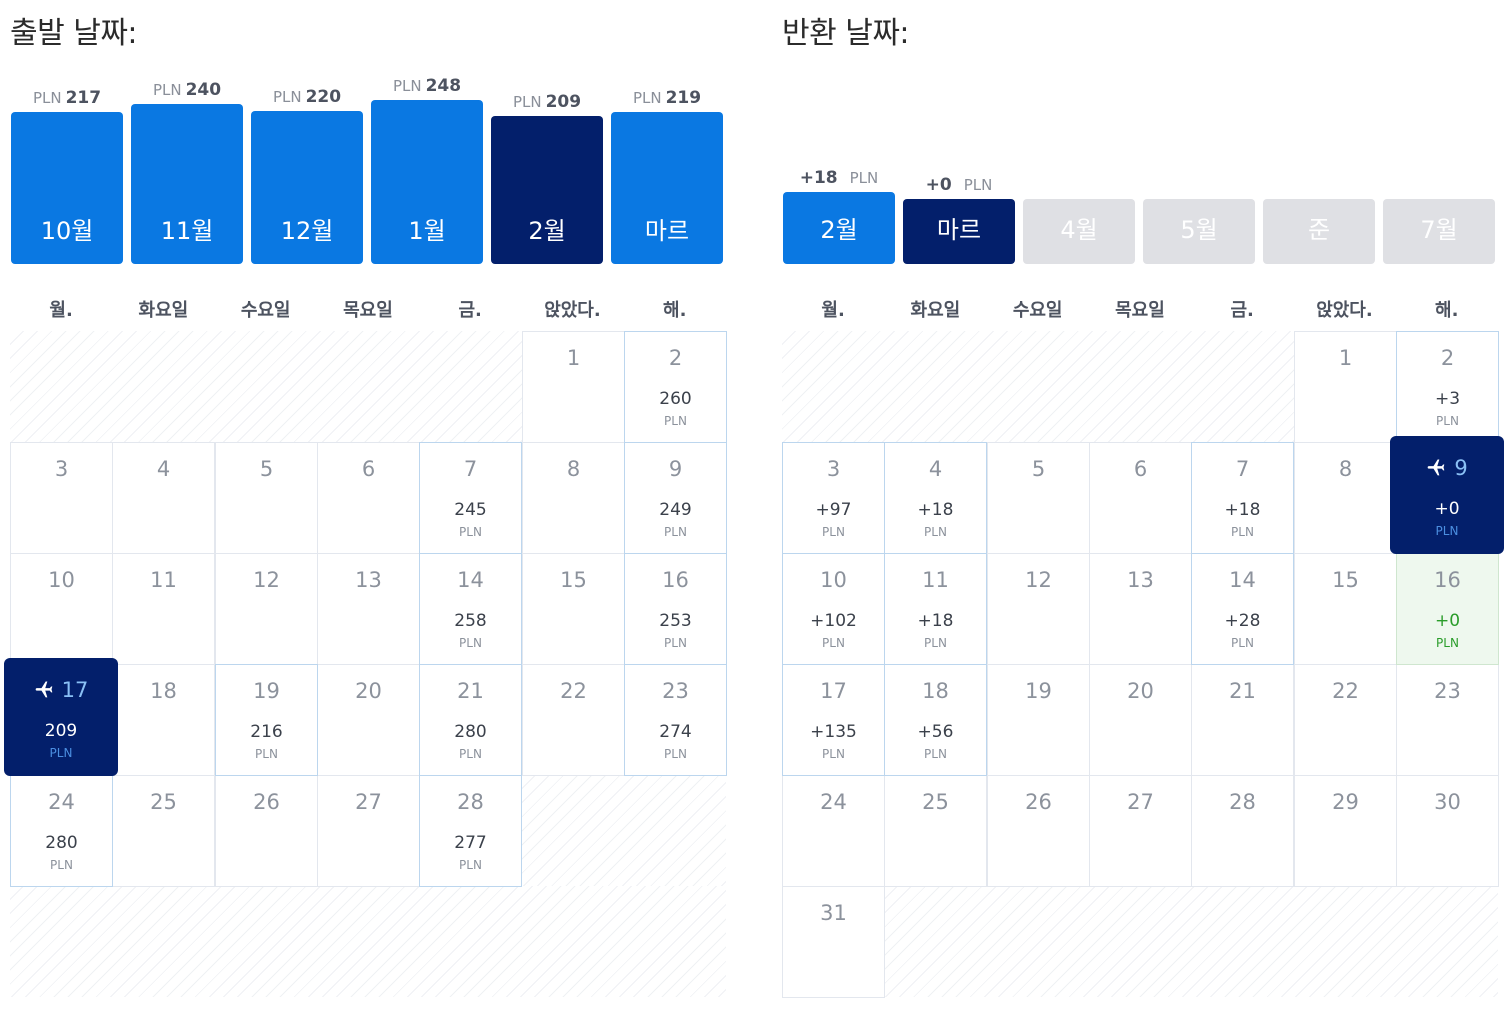 Image resolution: width=1512 pixels, height=1024 pixels. Describe the element at coordinates (470, 609) in the screenshot. I see `day-cell-14: 14 258 PLN` at that location.